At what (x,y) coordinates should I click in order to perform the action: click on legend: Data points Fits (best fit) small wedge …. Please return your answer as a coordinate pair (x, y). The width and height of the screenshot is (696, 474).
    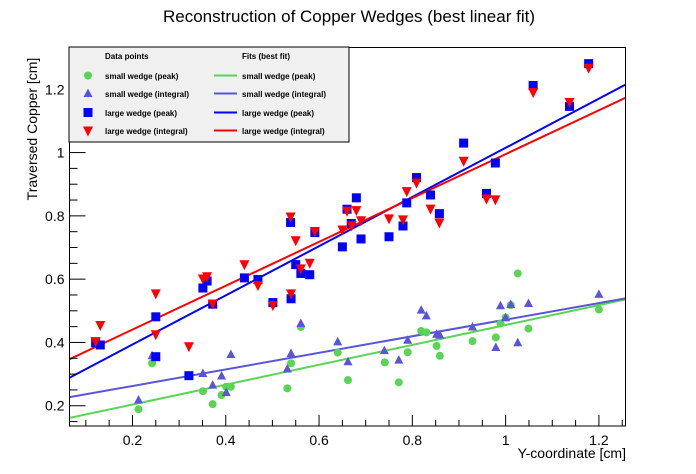
    Looking at the image, I should click on (209, 94).